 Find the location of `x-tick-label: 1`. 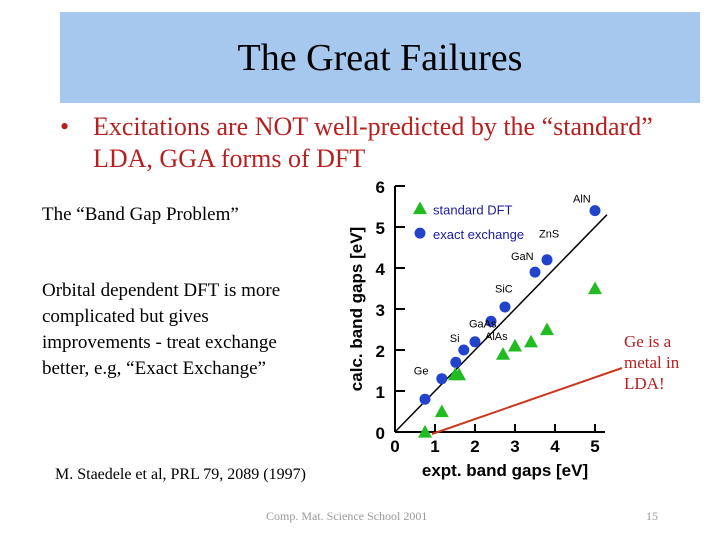

x-tick-label: 1 is located at coordinates (434, 446).